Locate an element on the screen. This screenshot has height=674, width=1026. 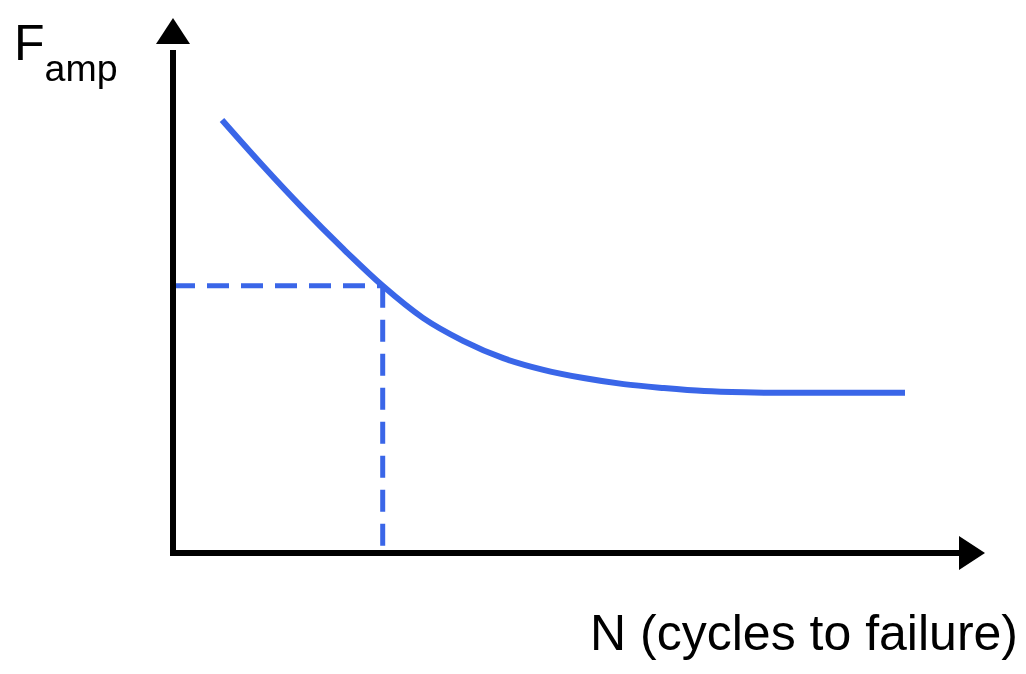
x-axis-title: N (cycles to failure) is located at coordinates (804, 633).